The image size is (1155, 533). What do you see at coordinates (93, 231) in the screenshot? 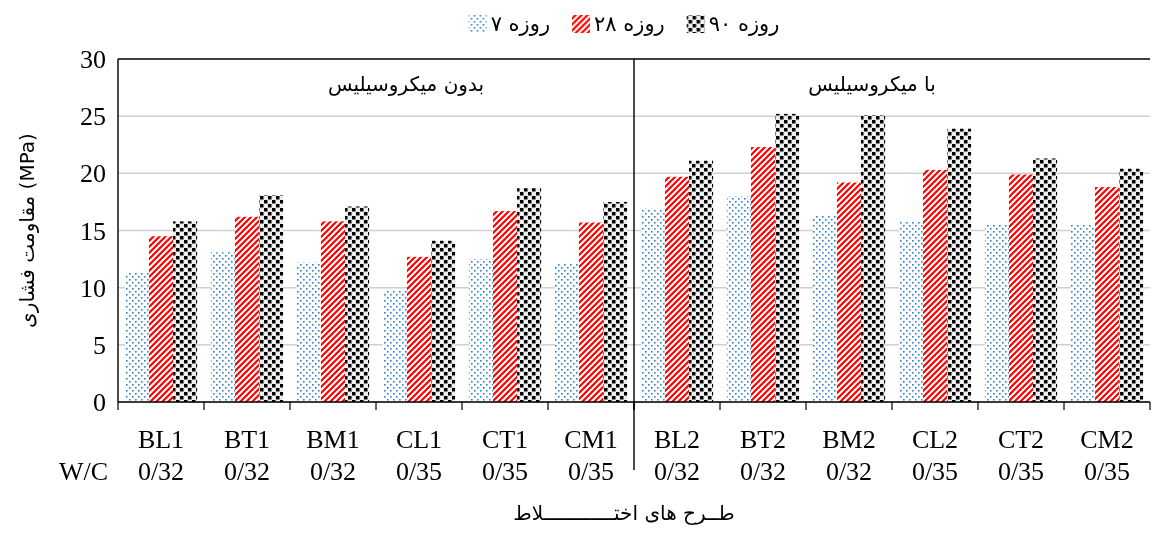
I see `y-tick-label: 15` at bounding box center [93, 231].